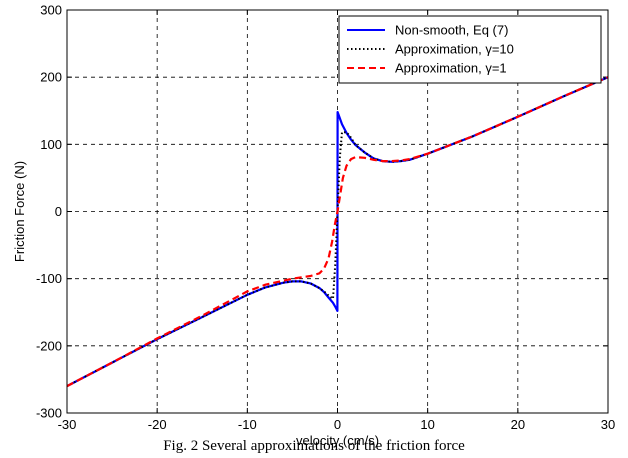  Describe the element at coordinates (451, 30) in the screenshot. I see `legend-label-1: Non-smooth, Eq (7)` at that location.